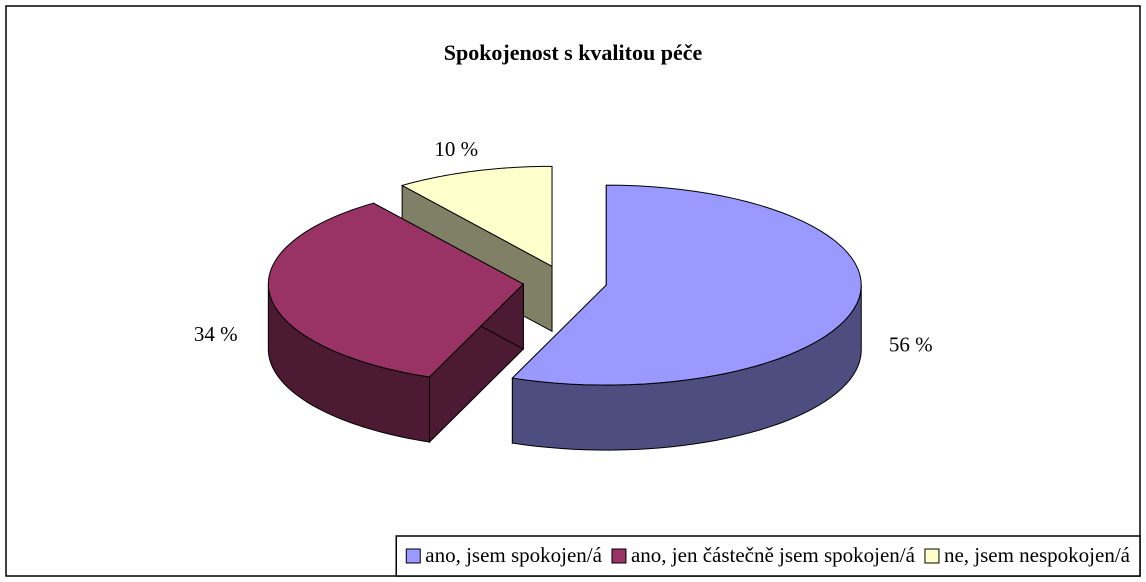 This screenshot has height=582, width=1146. Describe the element at coordinates (216, 334) in the screenshot. I see `data-label: 34 %` at that location.